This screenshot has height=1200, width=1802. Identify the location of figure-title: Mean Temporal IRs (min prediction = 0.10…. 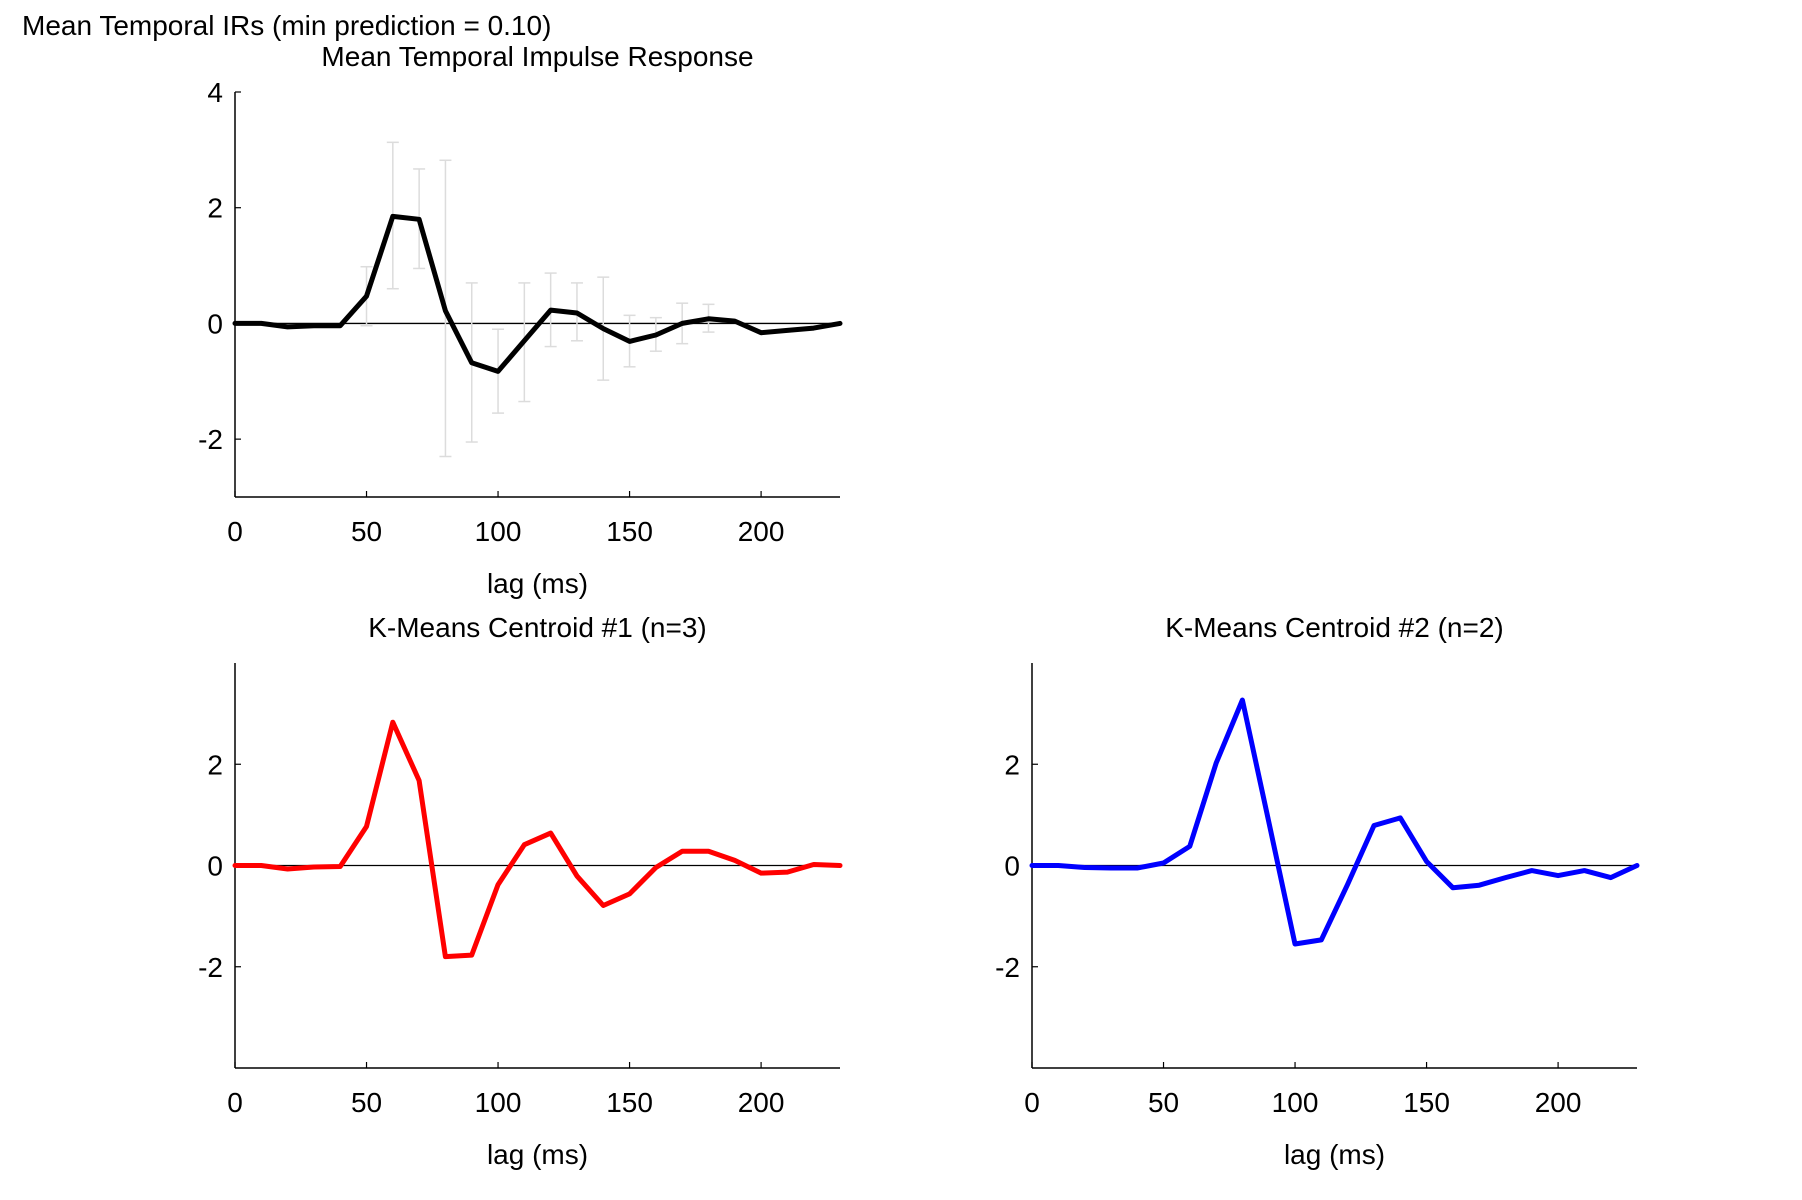
(287, 25).